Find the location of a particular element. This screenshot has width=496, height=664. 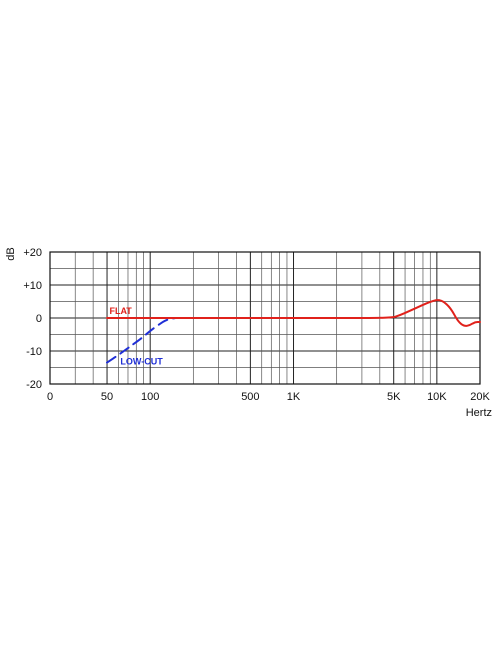

y-tick-label: -10 is located at coordinates (34, 352).